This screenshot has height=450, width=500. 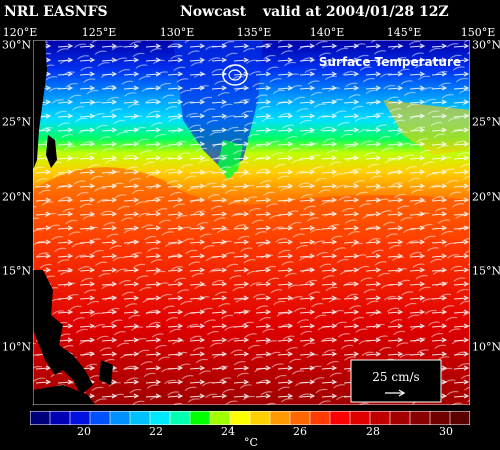 I want to click on lon-label-130e: 130°E, so click(x=177, y=32).